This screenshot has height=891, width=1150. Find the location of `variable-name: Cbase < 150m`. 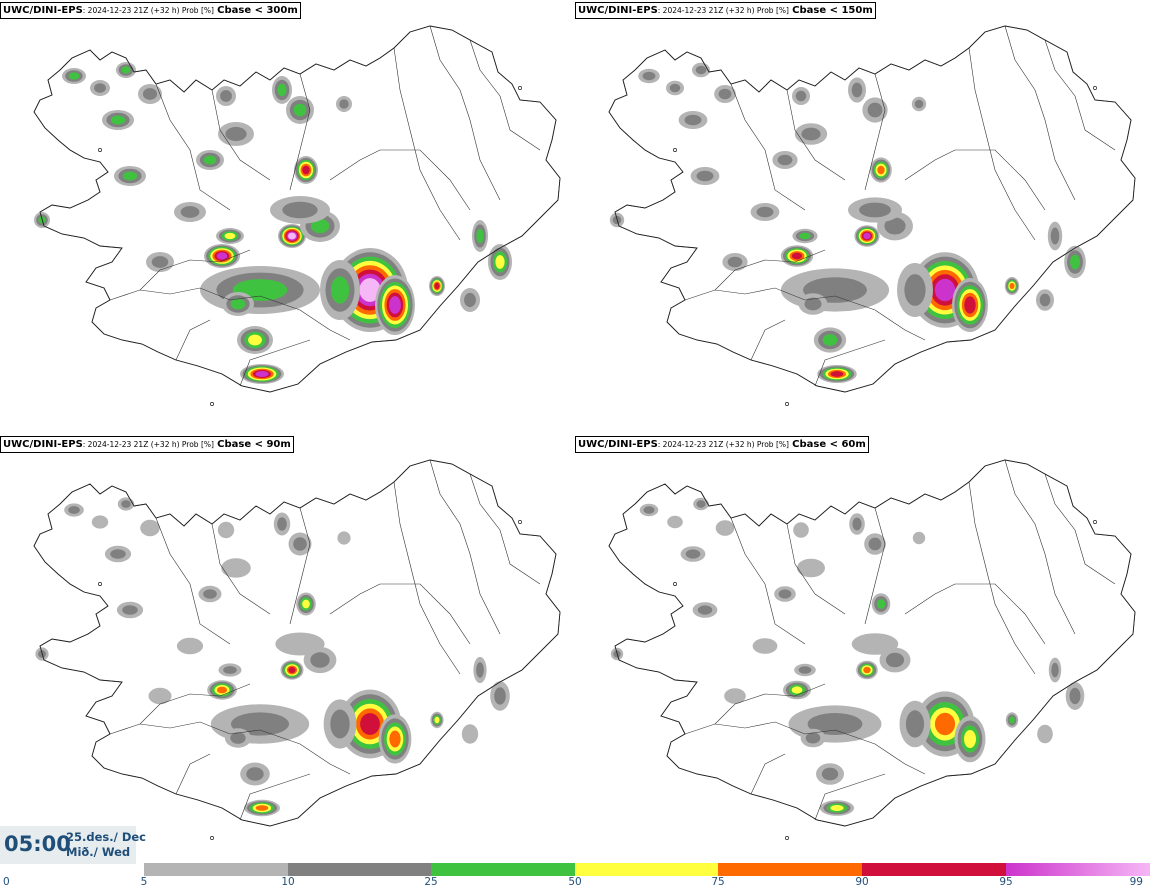

variable-name: Cbase < 150m is located at coordinates (832, 10).